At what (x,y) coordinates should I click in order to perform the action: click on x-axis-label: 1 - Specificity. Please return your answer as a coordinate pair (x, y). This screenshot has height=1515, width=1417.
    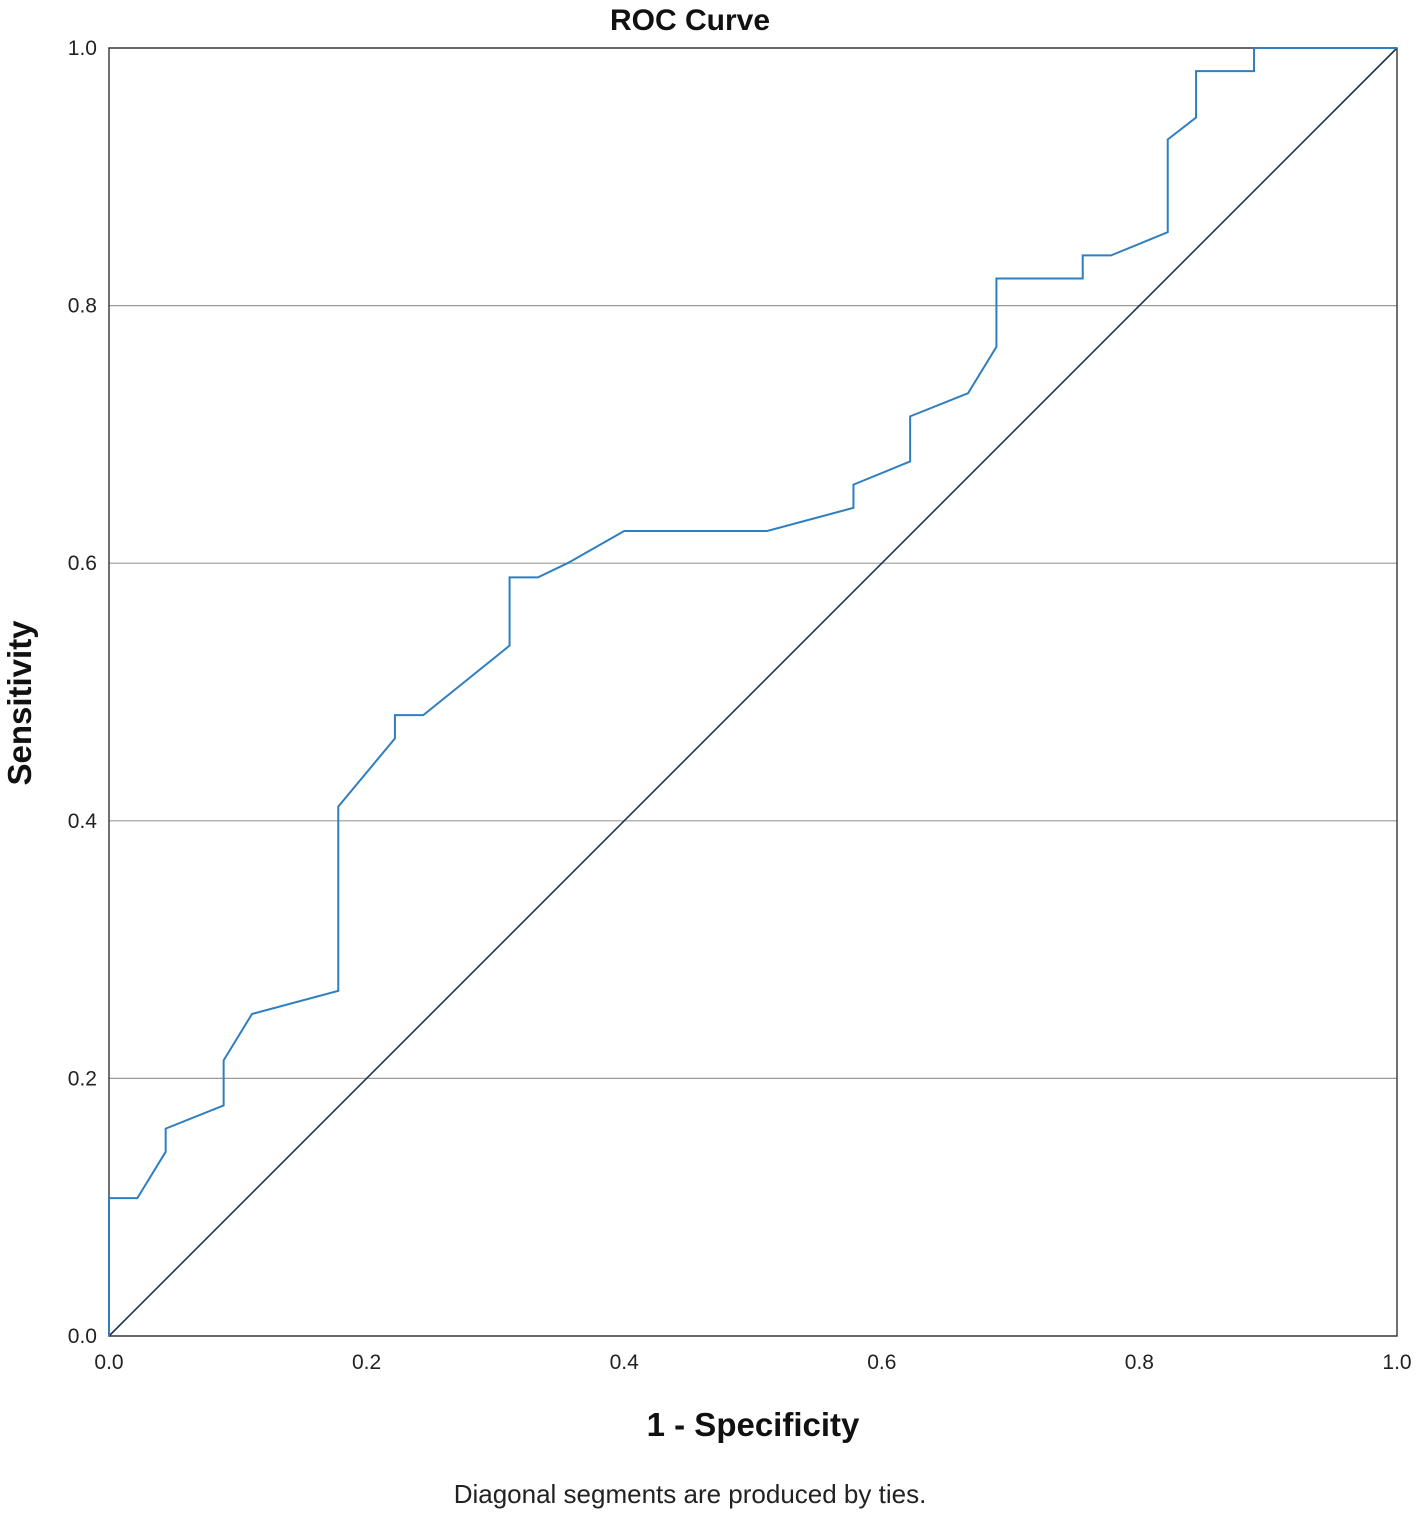
    Looking at the image, I should click on (753, 1424).